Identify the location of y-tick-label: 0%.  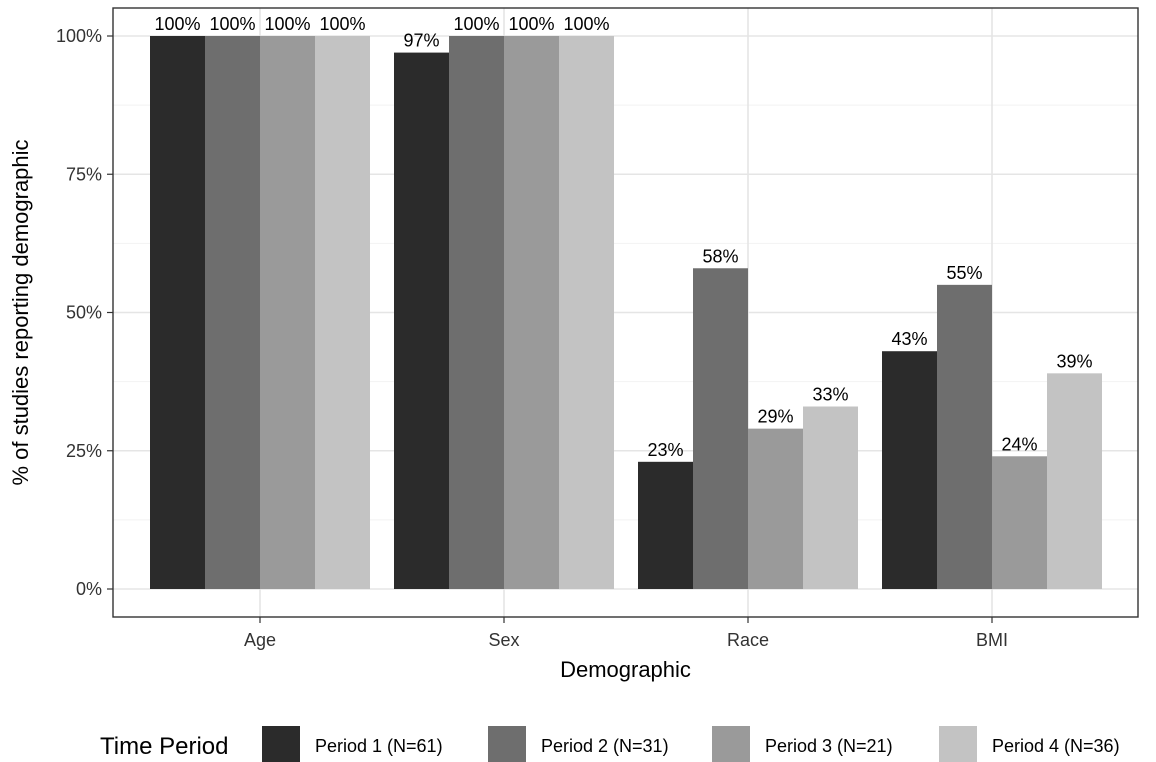
(89, 589).